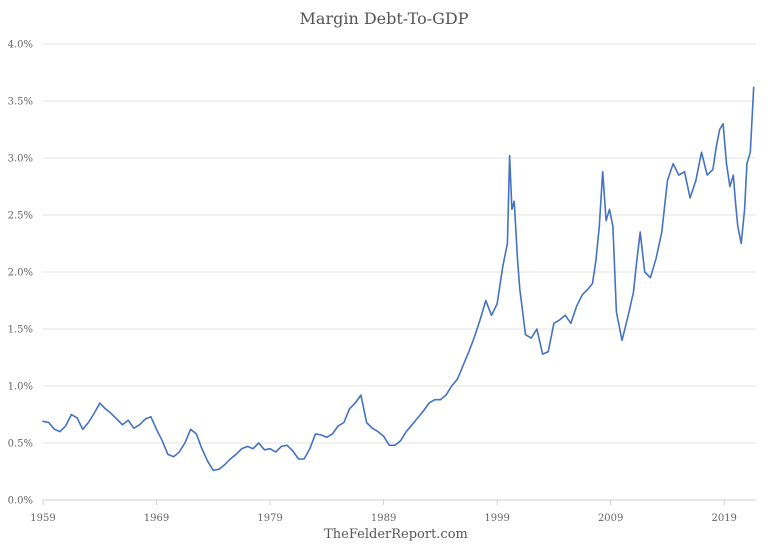 Image resolution: width=768 pixels, height=556 pixels. Describe the element at coordinates (269, 518) in the screenshot. I see `x-tick-label: 1979` at that location.